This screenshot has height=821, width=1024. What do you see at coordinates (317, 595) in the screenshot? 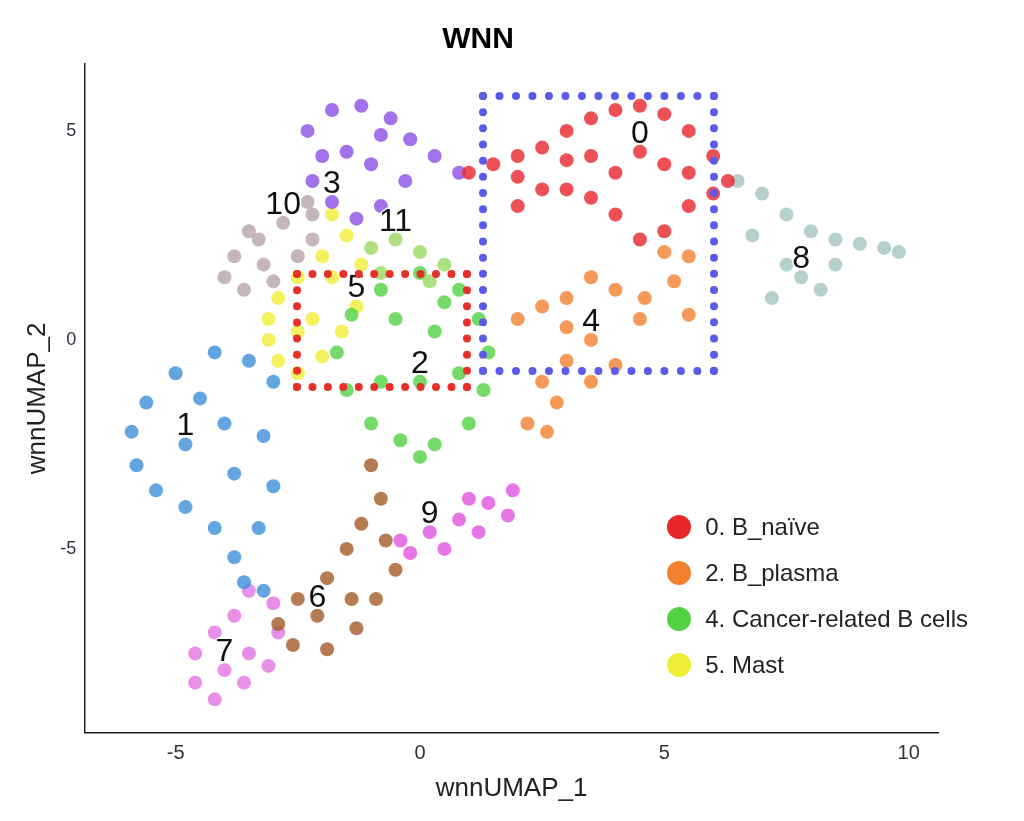
I see `annotation: 6` at bounding box center [317, 595].